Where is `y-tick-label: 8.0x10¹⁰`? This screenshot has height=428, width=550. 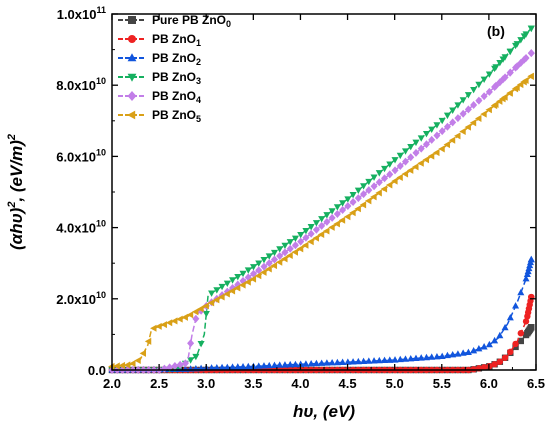 y-tick-label: 8.0x10¹⁰ is located at coordinates (81, 84).